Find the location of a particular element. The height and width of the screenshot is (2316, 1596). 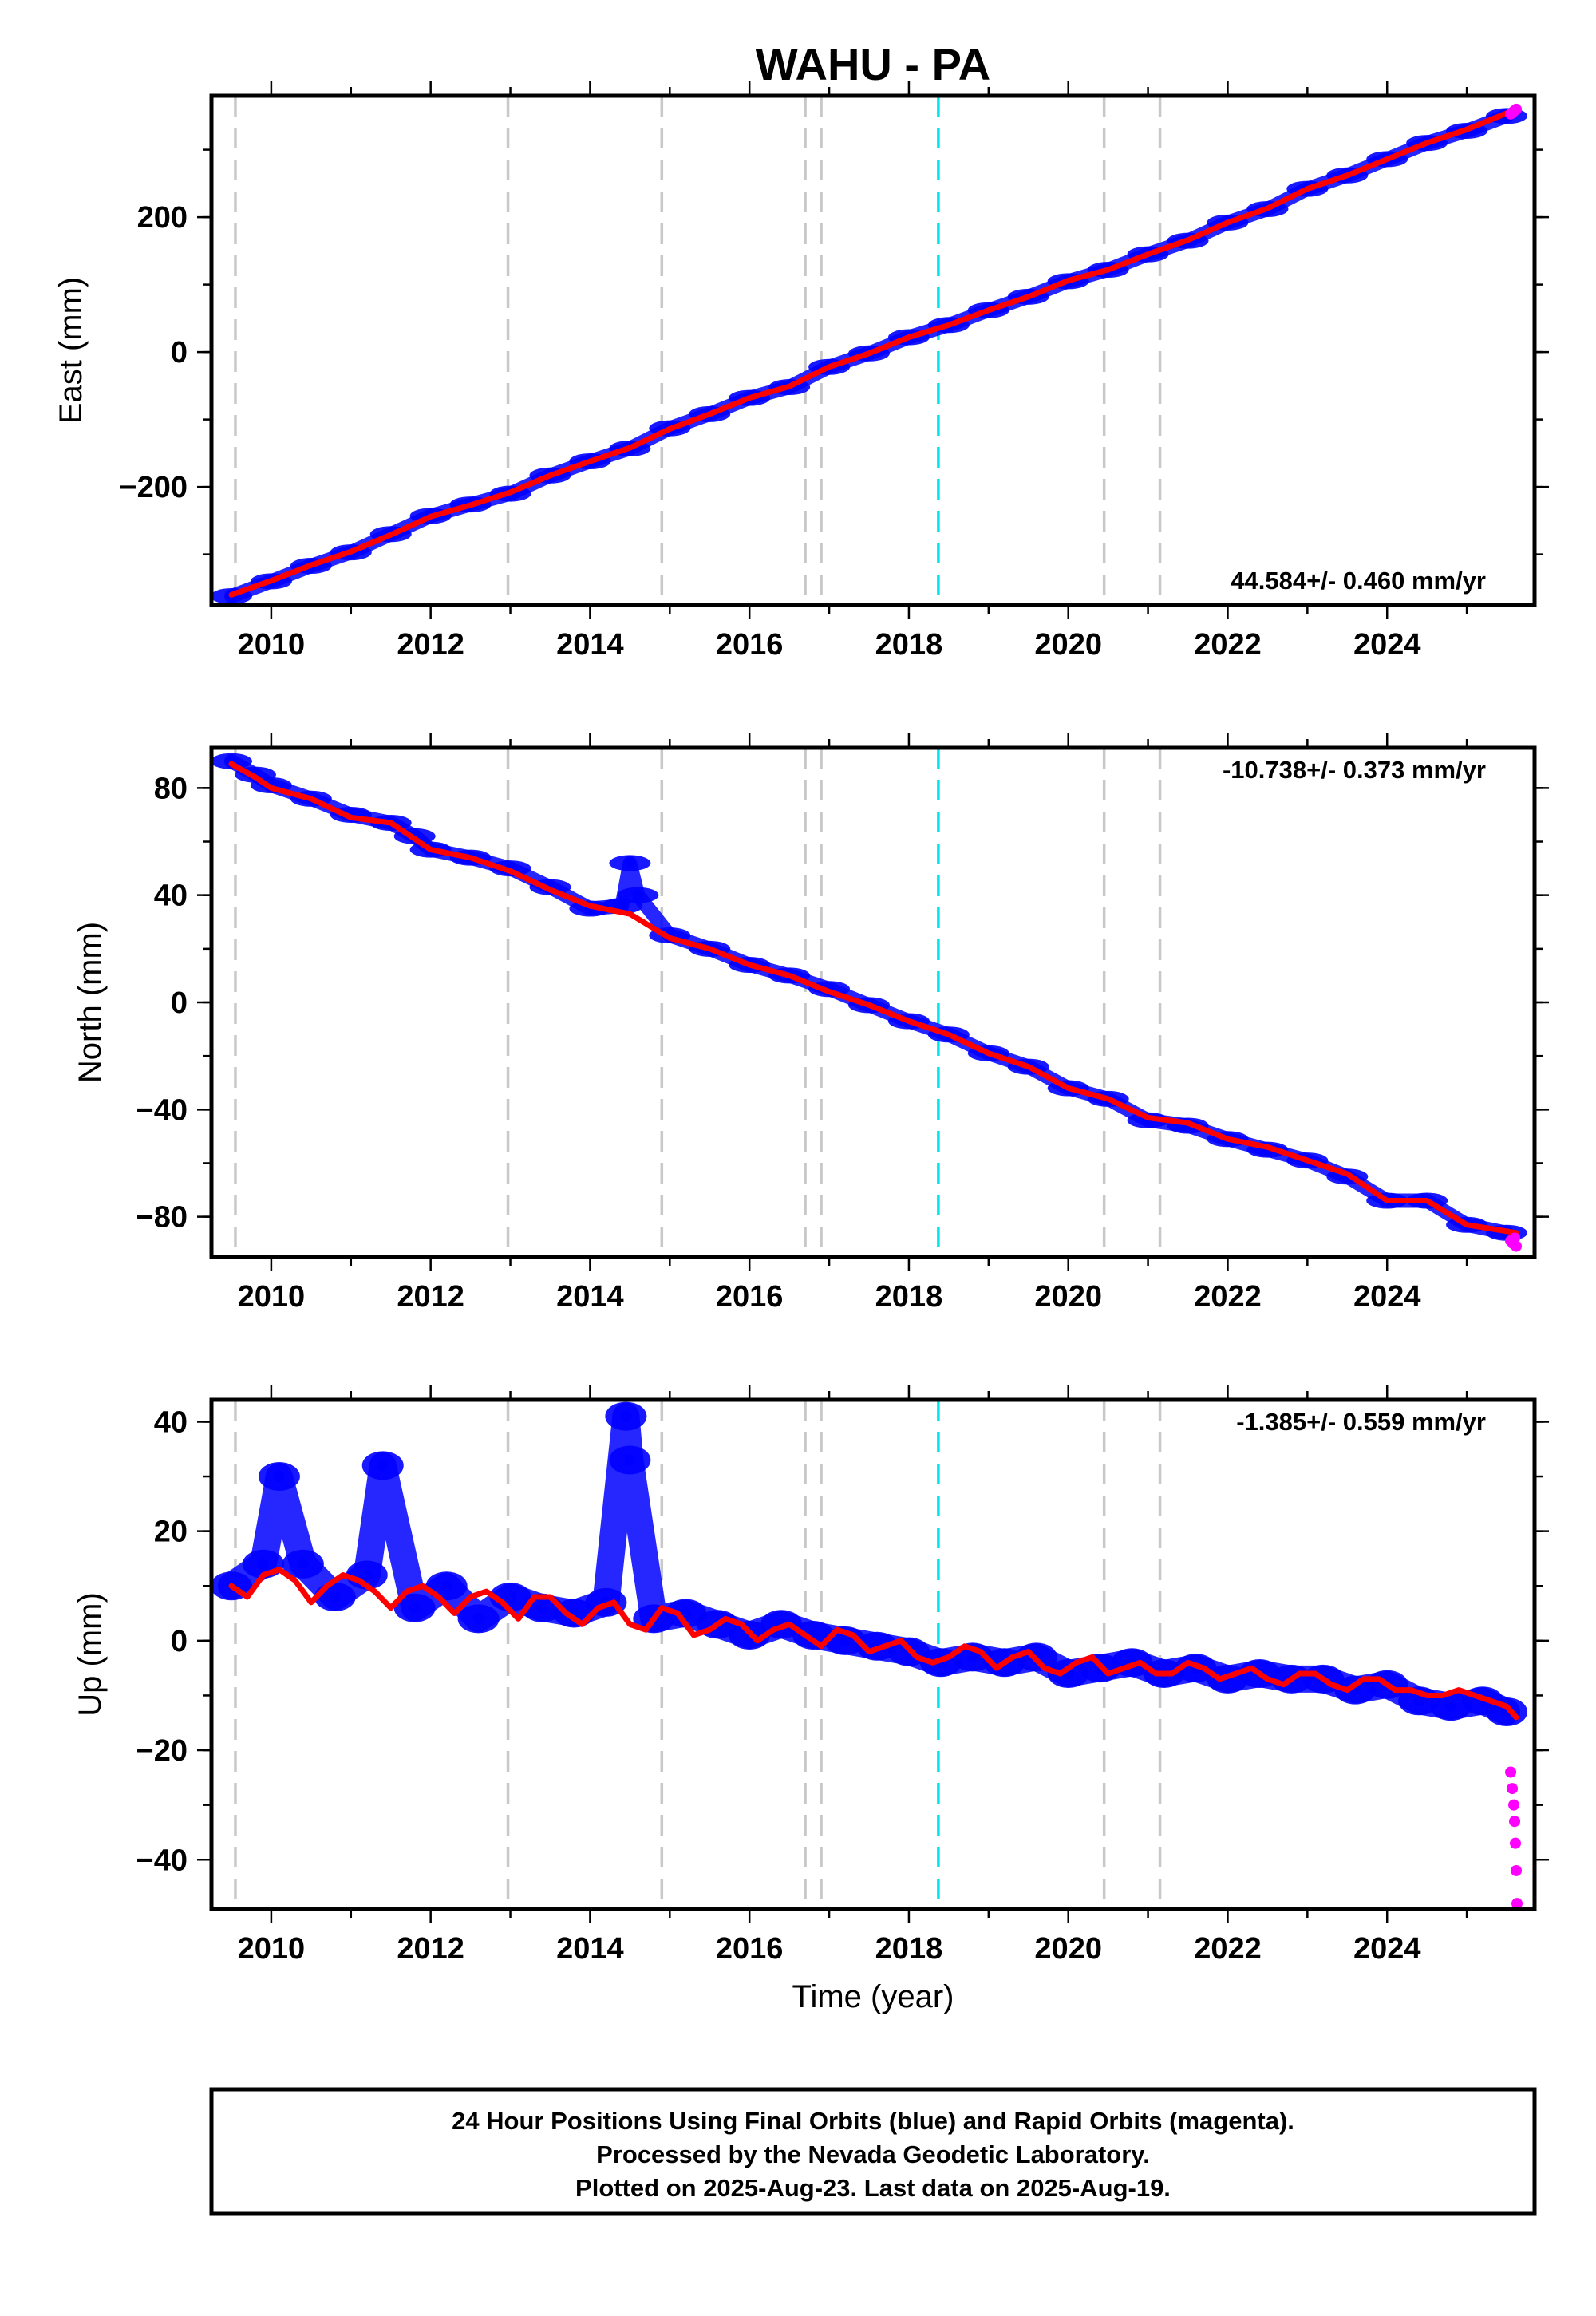

east-y-axis-label: East (mm) is located at coordinates (71, 350).